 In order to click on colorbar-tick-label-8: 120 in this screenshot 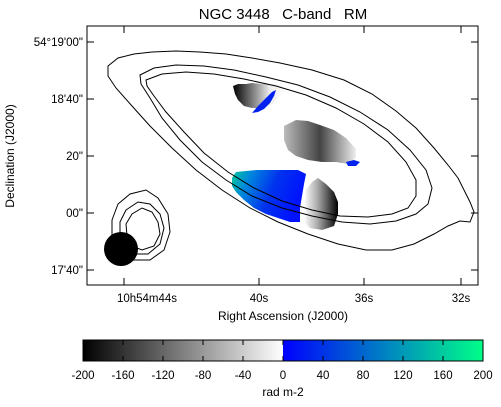, I will do `click(402, 376)`.